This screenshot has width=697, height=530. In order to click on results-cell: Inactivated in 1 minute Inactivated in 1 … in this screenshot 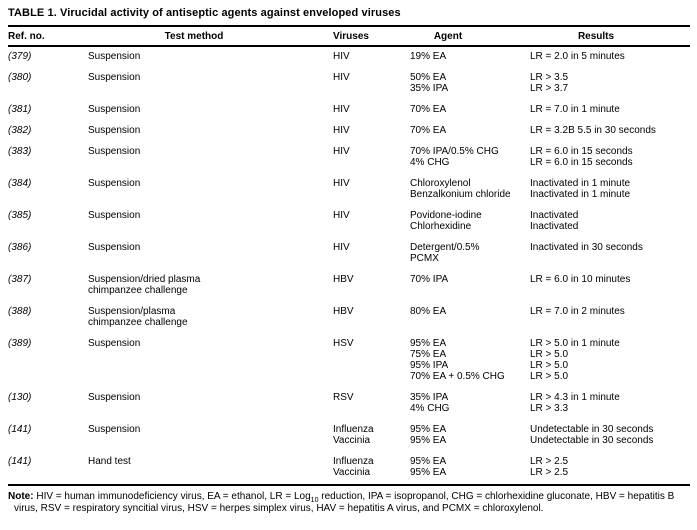, I will do `click(610, 194)`.